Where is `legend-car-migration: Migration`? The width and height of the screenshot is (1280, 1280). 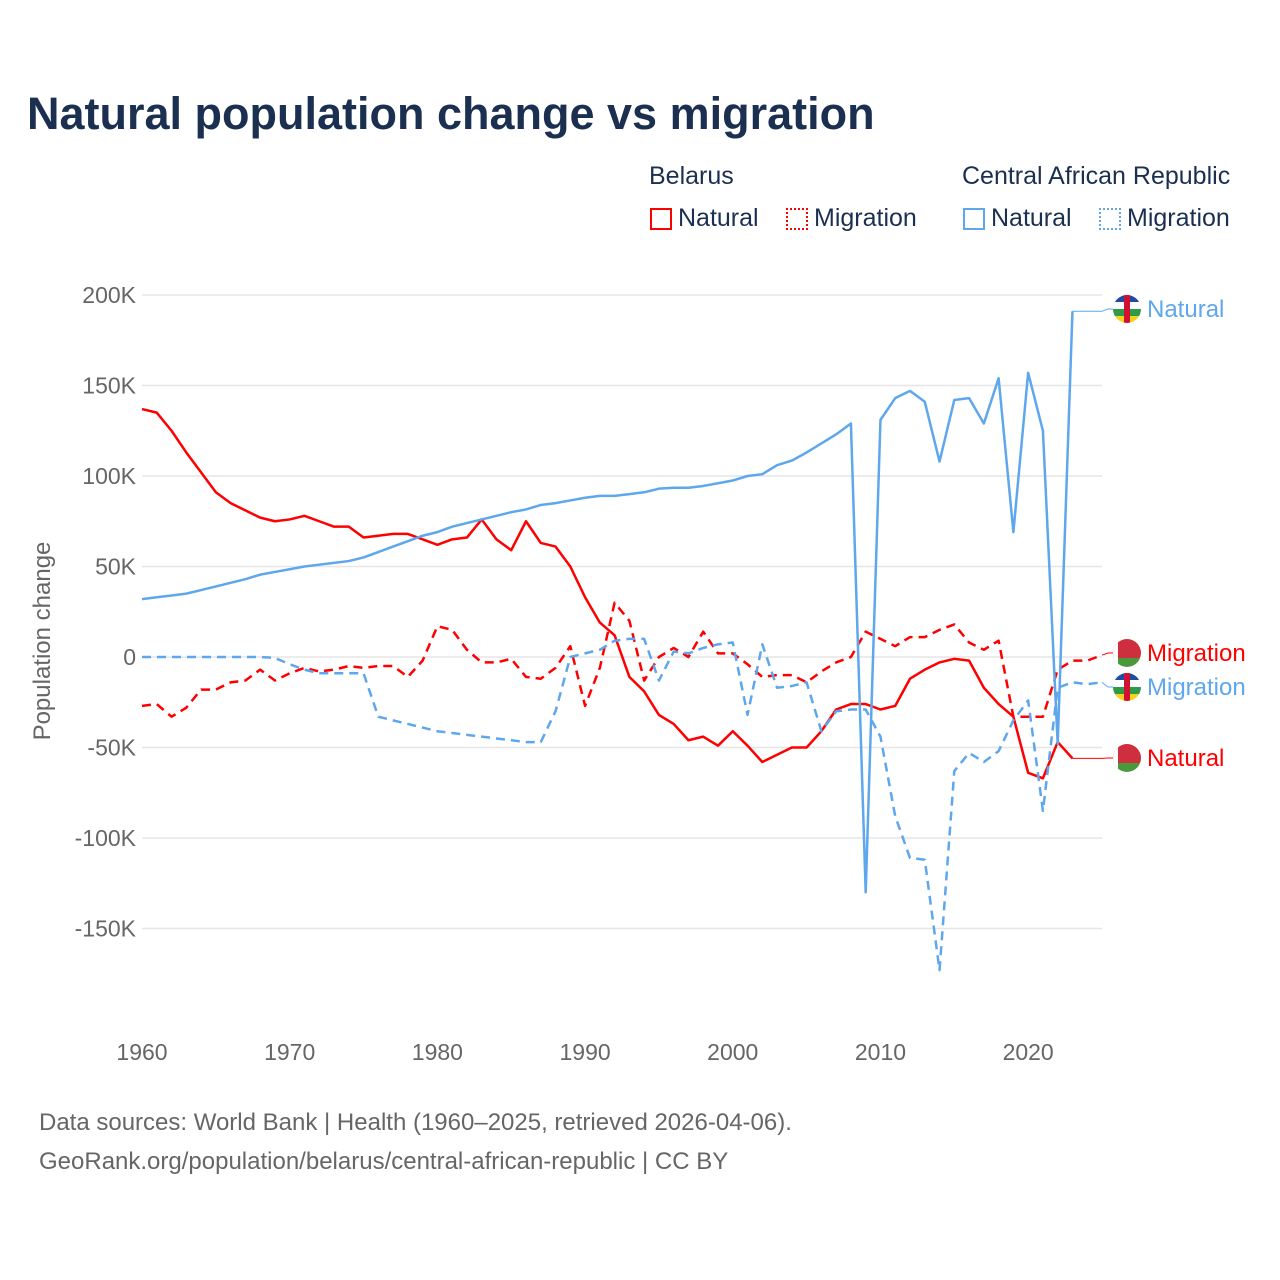
legend-car-migration: Migration is located at coordinates (1164, 218).